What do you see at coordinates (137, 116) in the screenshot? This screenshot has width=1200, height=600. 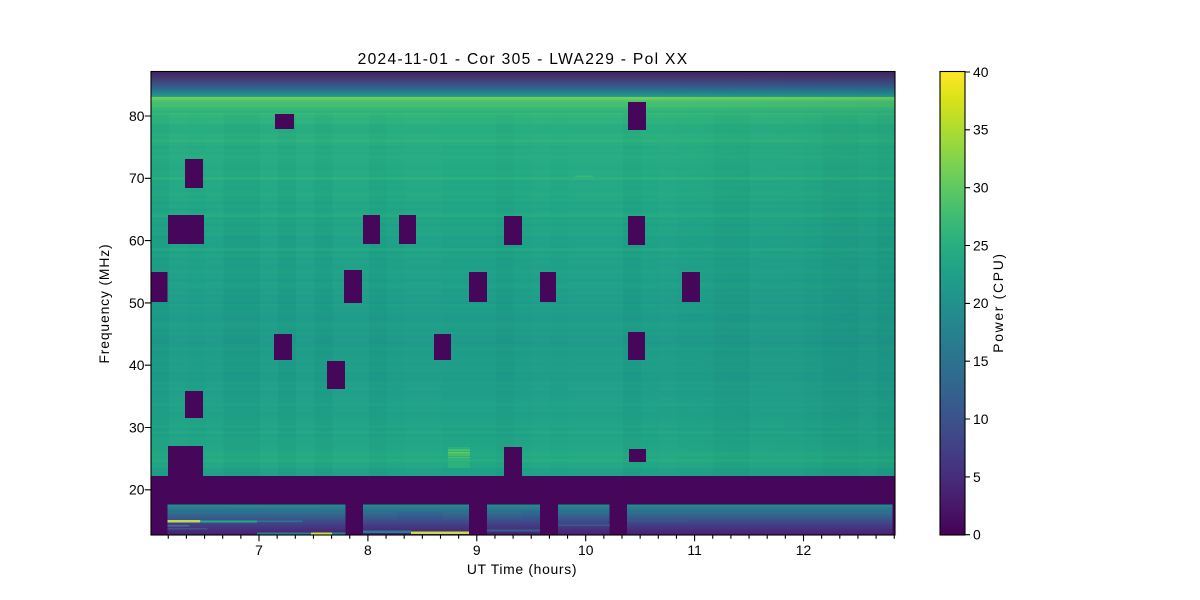 I see `svg-text: 80` at bounding box center [137, 116].